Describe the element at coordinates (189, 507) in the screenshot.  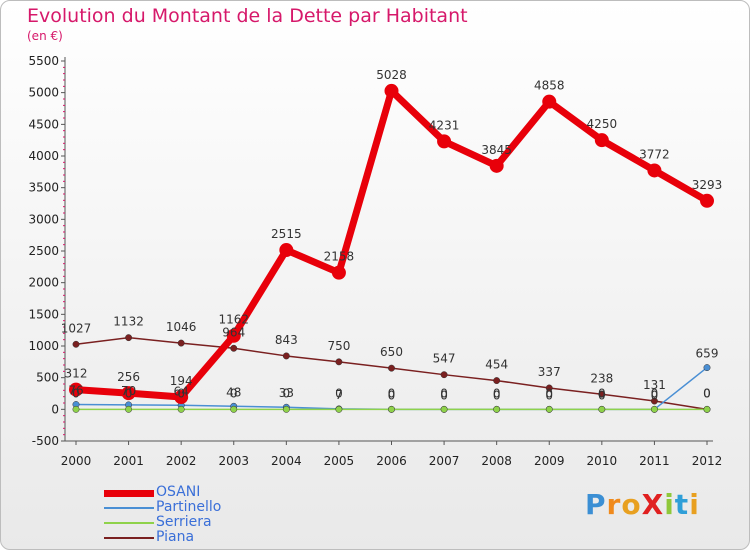
I see `legend-label: Partinello` at that location.